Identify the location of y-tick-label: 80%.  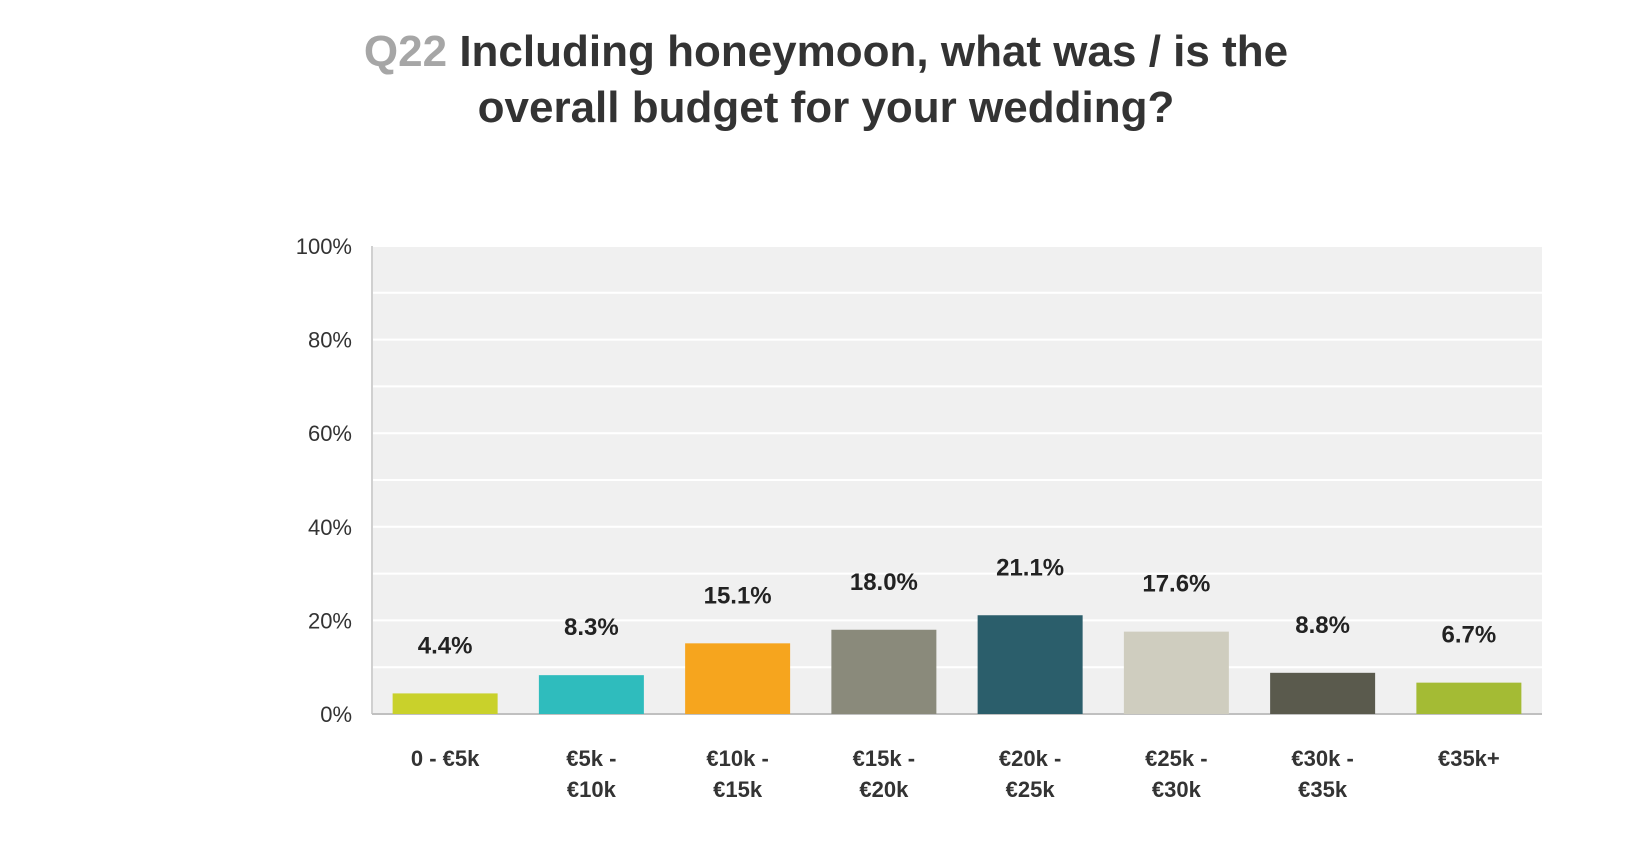
(330, 340).